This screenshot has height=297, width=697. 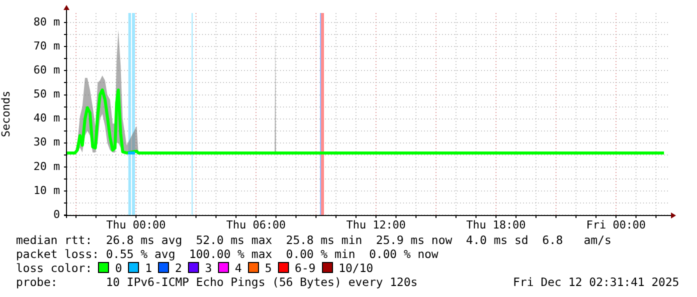 What do you see at coordinates (256, 225) in the screenshot?
I see `x-tick-label: Thu 06:00` at bounding box center [256, 225].